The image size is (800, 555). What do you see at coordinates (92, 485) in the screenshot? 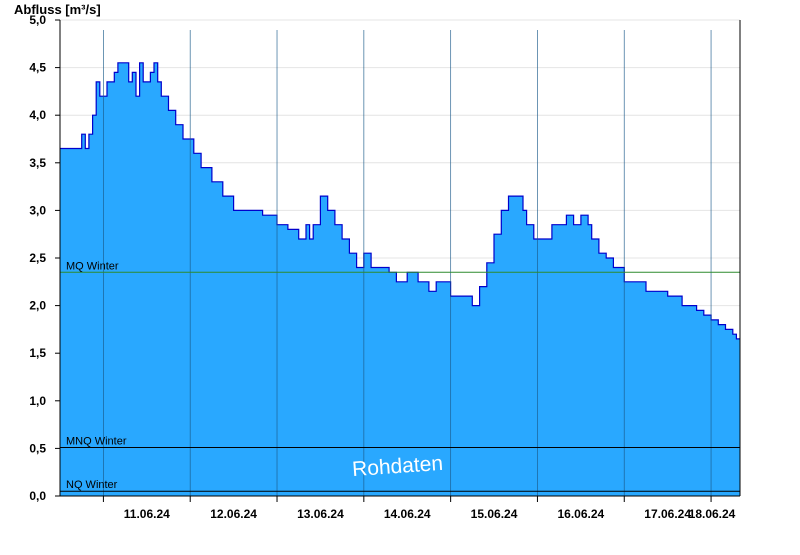
I see `reference-line-label: NQ Winter` at bounding box center [92, 485].